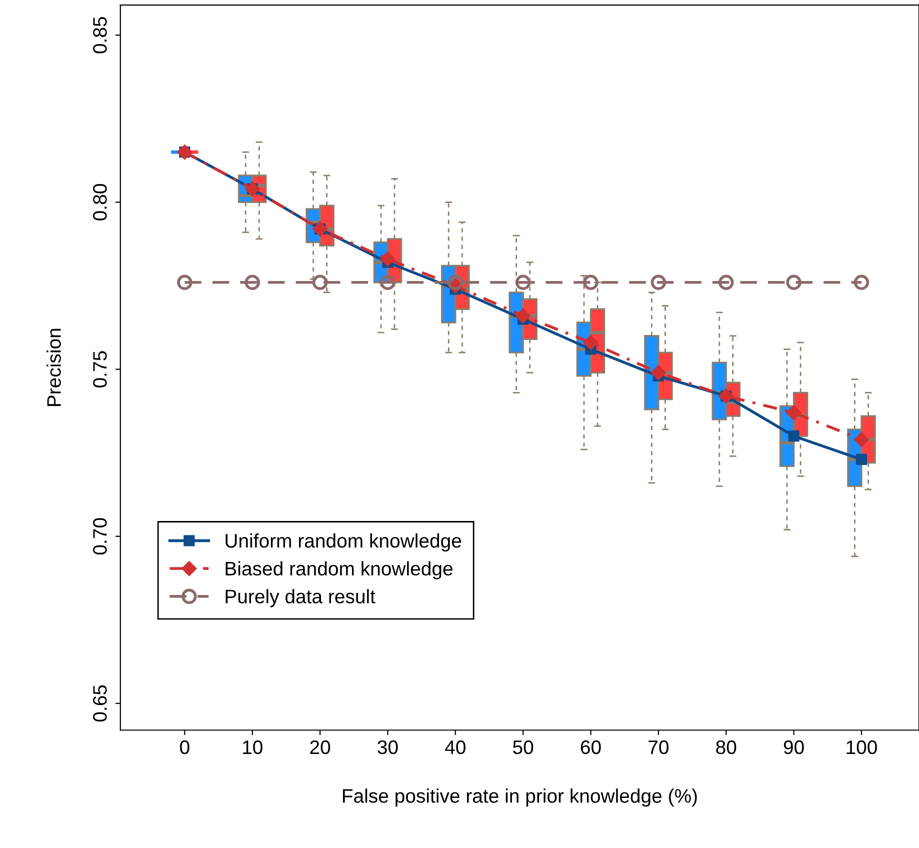 The height and width of the screenshot is (848, 919). I want to click on y-tick-label: 0.85, so click(100, 35).